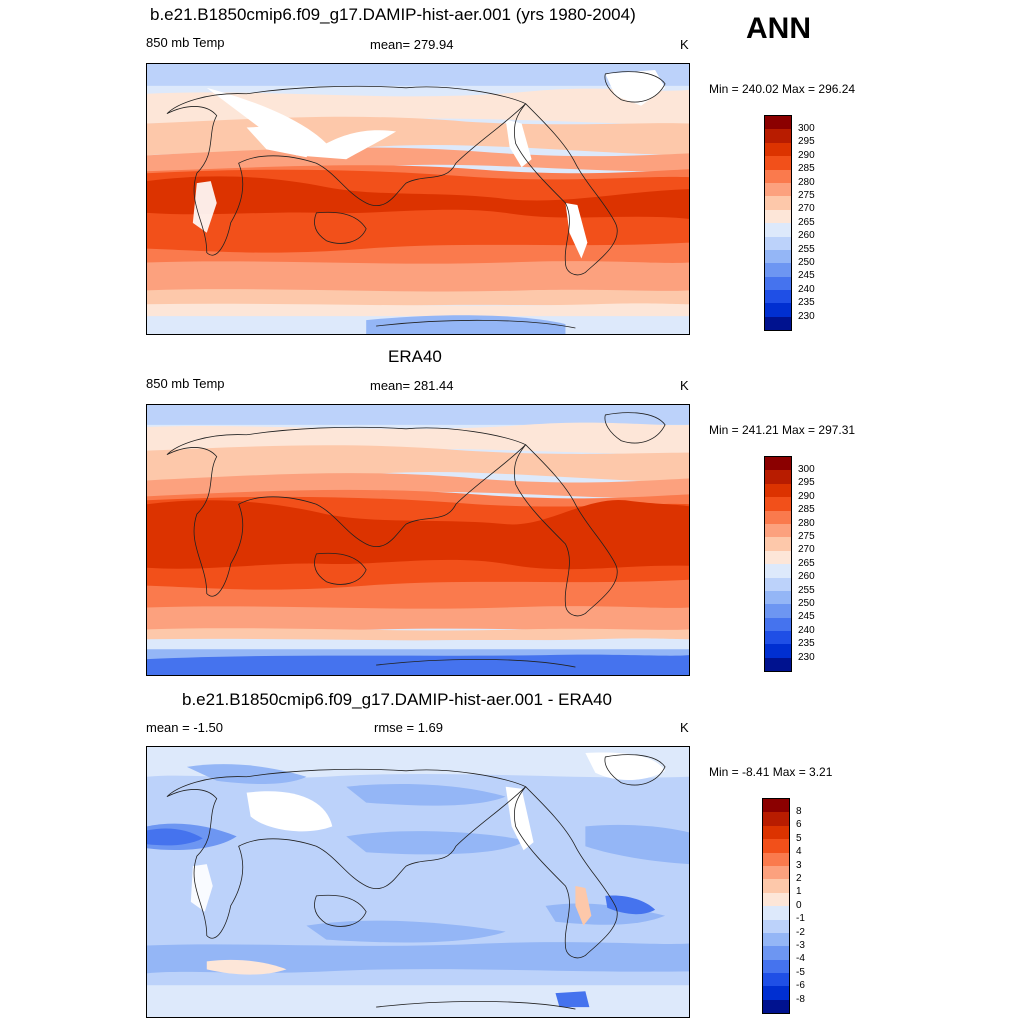 This screenshot has width=1024, height=1024. Describe the element at coordinates (799, 838) in the screenshot. I see `panel3-colorbar-tick: 5` at that location.